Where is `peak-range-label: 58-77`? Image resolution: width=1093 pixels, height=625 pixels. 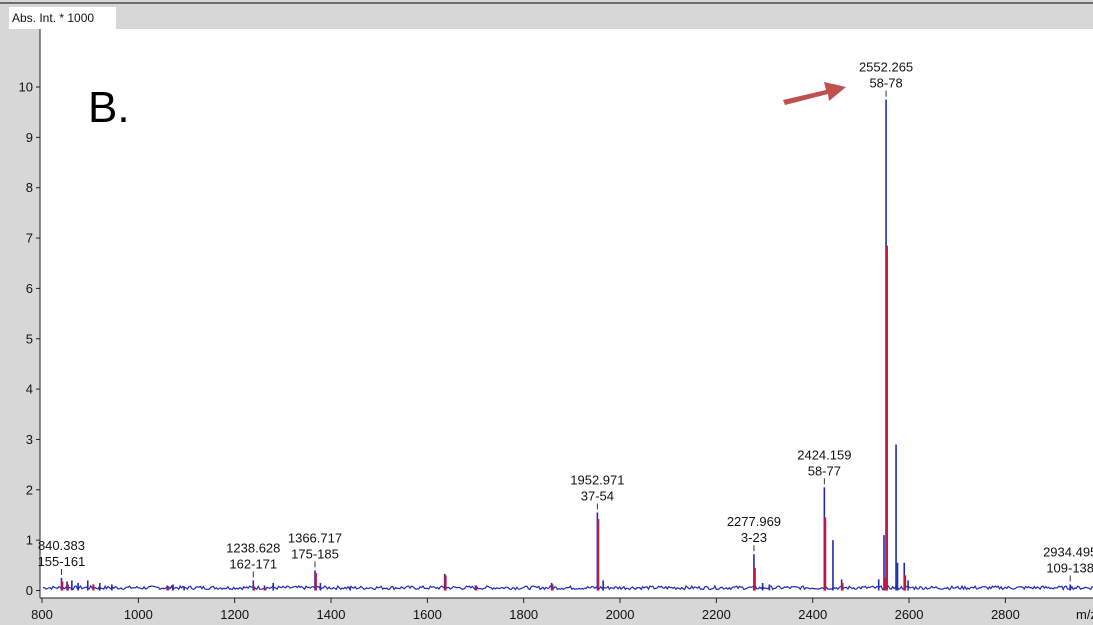 peak-range-label: 58-77 is located at coordinates (824, 470).